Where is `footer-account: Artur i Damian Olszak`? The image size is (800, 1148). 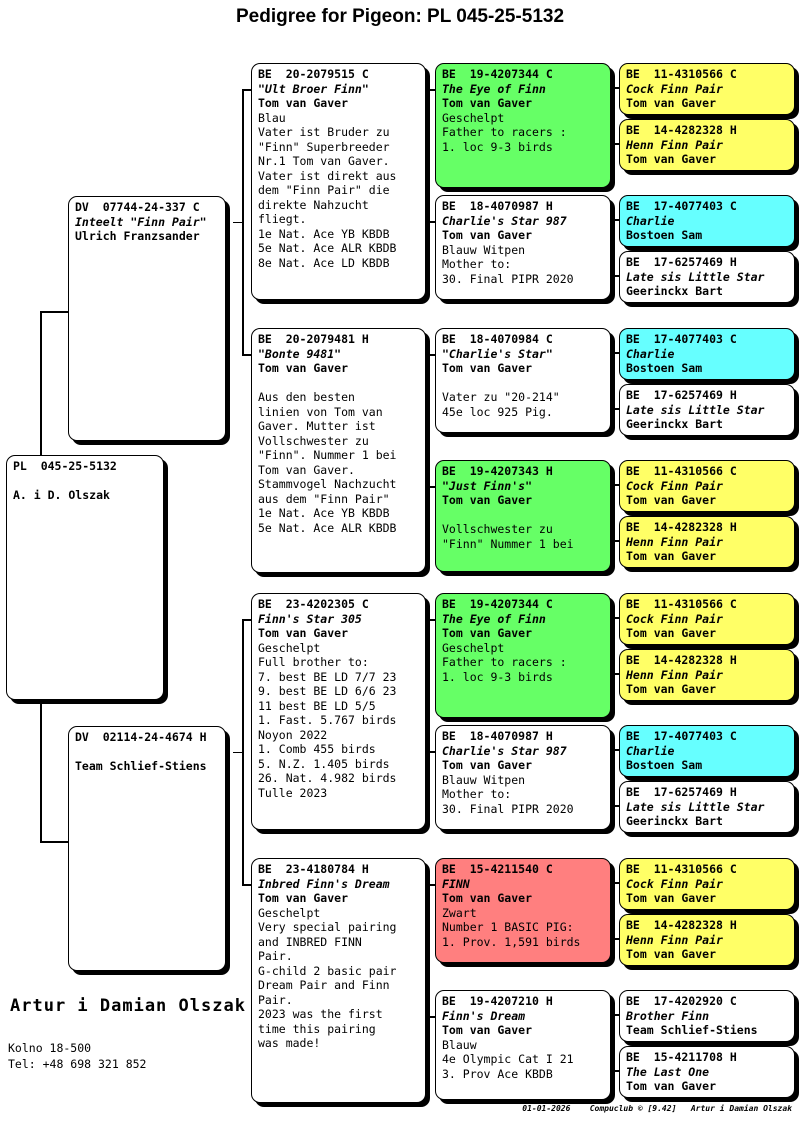
footer-account: Artur i Damian Olszak is located at coordinates (741, 1108).